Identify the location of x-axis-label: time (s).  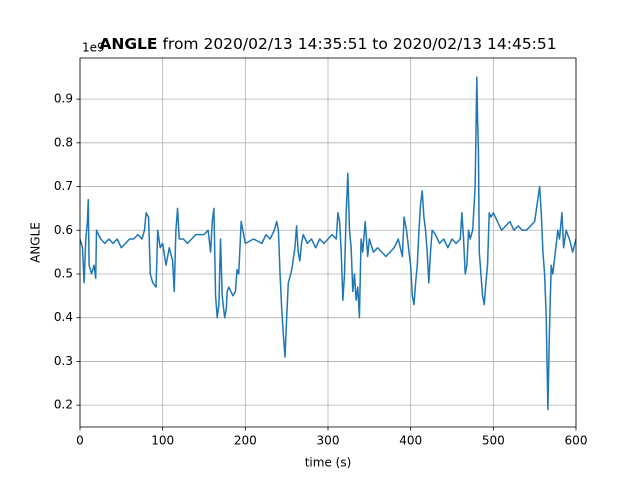
(328, 463).